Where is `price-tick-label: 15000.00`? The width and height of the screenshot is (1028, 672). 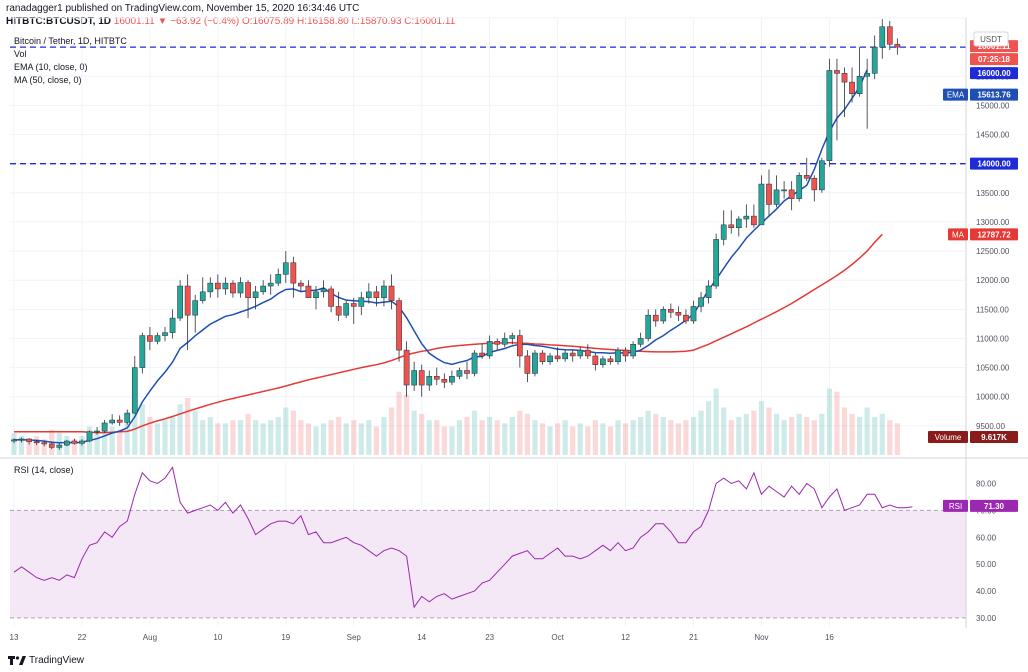
price-tick-label: 15000.00 is located at coordinates (993, 105).